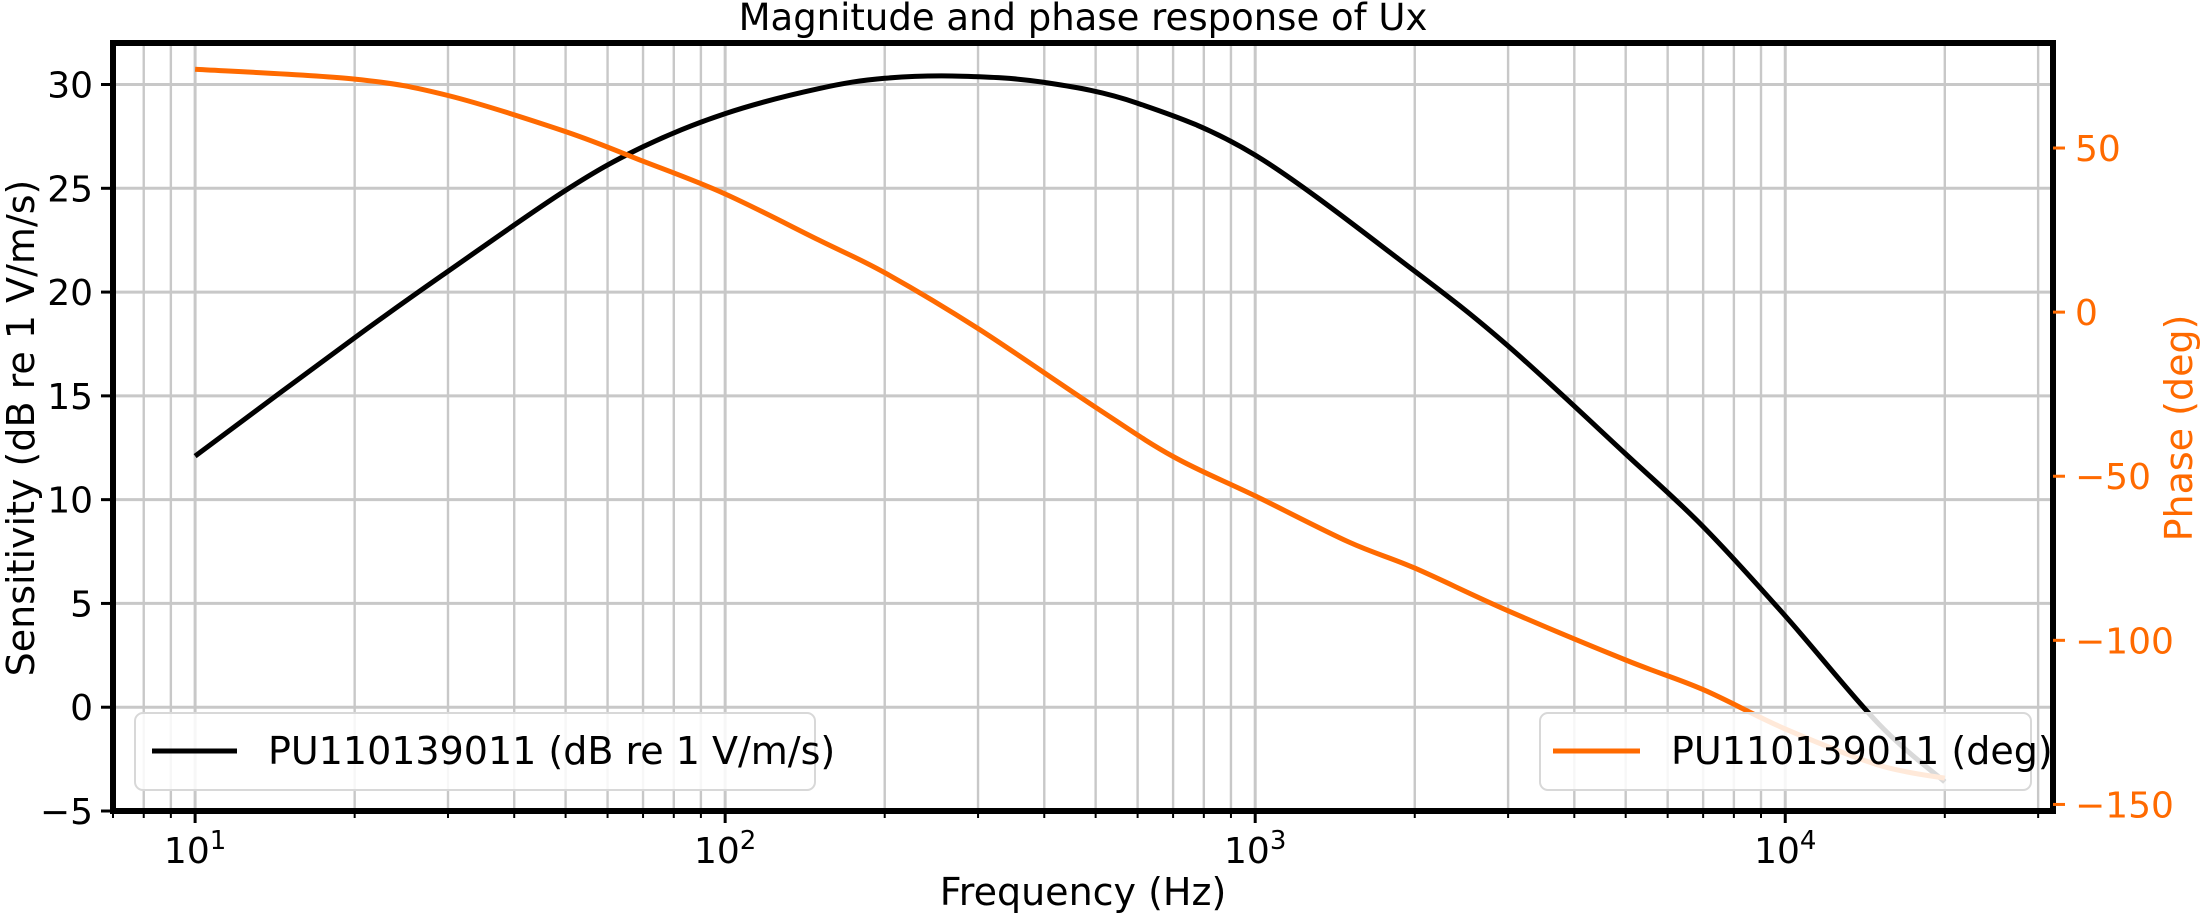 The height and width of the screenshot is (917, 2207). I want to click on y-tick-label: 0, so click(81, 708).